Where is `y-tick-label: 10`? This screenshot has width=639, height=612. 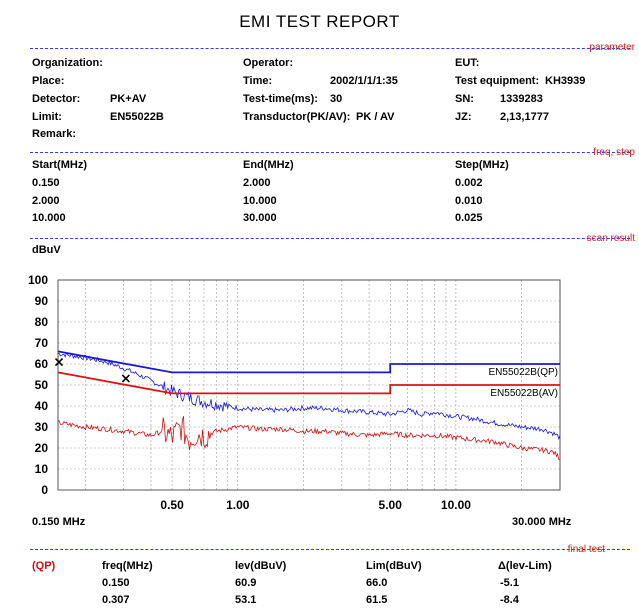 y-tick-label: 10 is located at coordinates (42, 469).